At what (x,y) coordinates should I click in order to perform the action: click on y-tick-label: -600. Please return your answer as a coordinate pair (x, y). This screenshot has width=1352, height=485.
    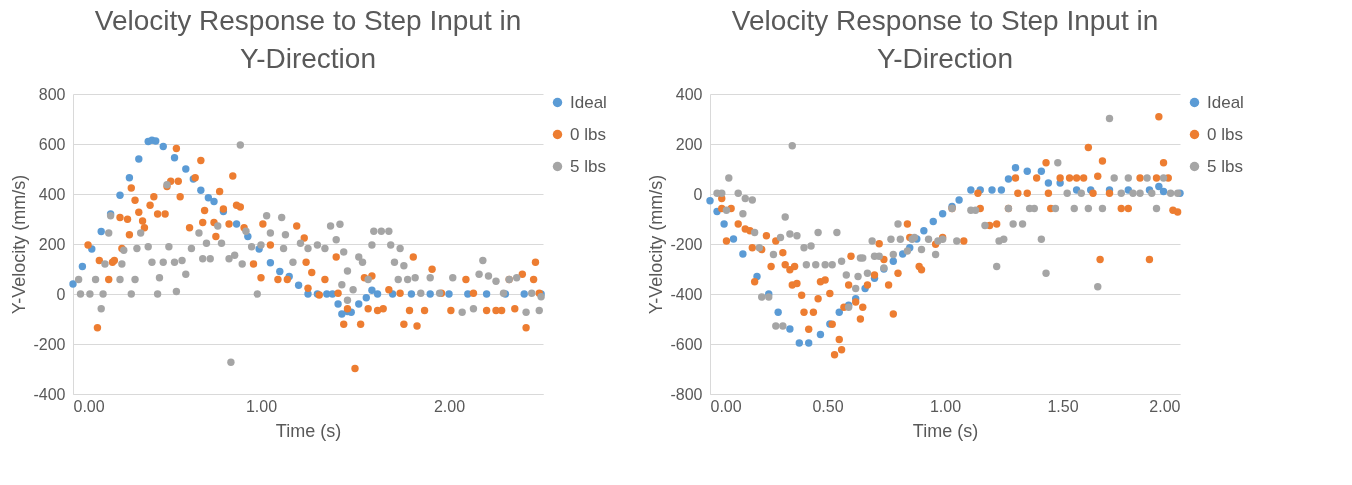
    Looking at the image, I should click on (686, 344).